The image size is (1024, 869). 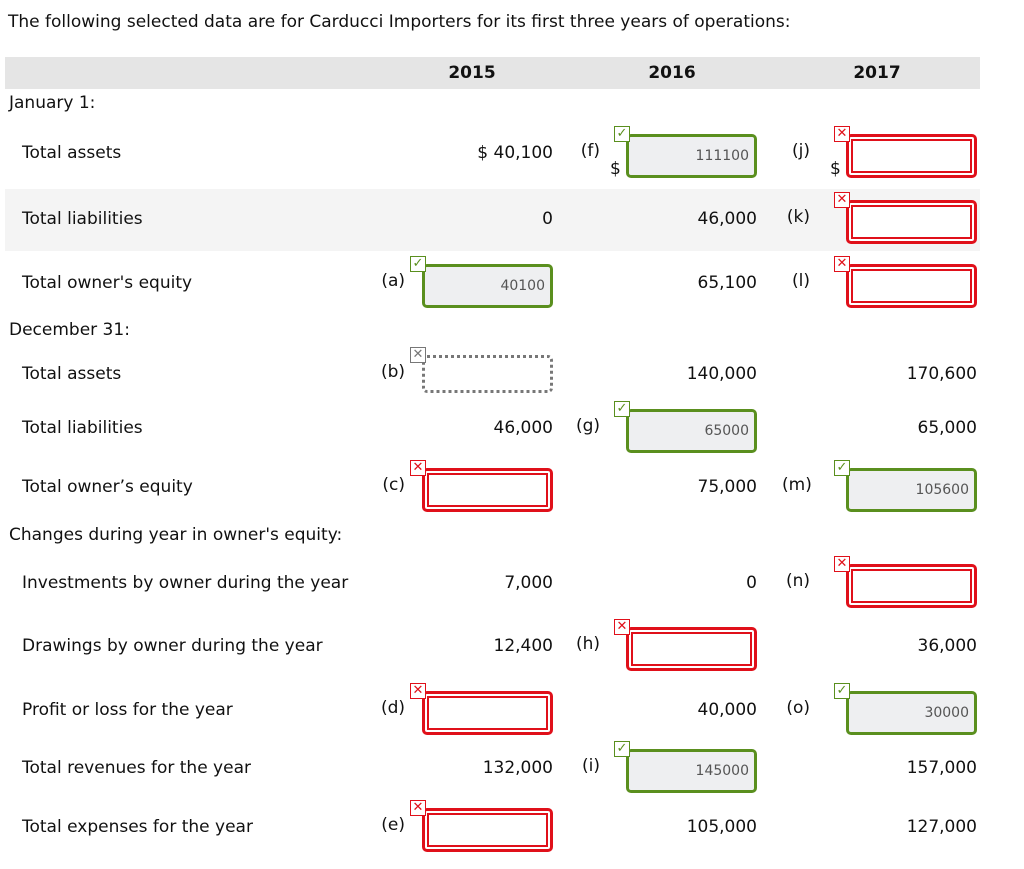 I want to click on answer-letter: (b), so click(x=392, y=372).